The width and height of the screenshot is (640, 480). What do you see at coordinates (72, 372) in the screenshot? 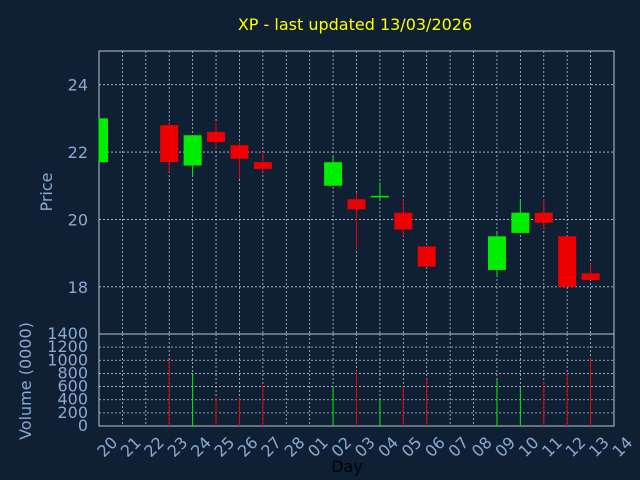
I see `volume-tick-label: 800` at bounding box center [72, 372].